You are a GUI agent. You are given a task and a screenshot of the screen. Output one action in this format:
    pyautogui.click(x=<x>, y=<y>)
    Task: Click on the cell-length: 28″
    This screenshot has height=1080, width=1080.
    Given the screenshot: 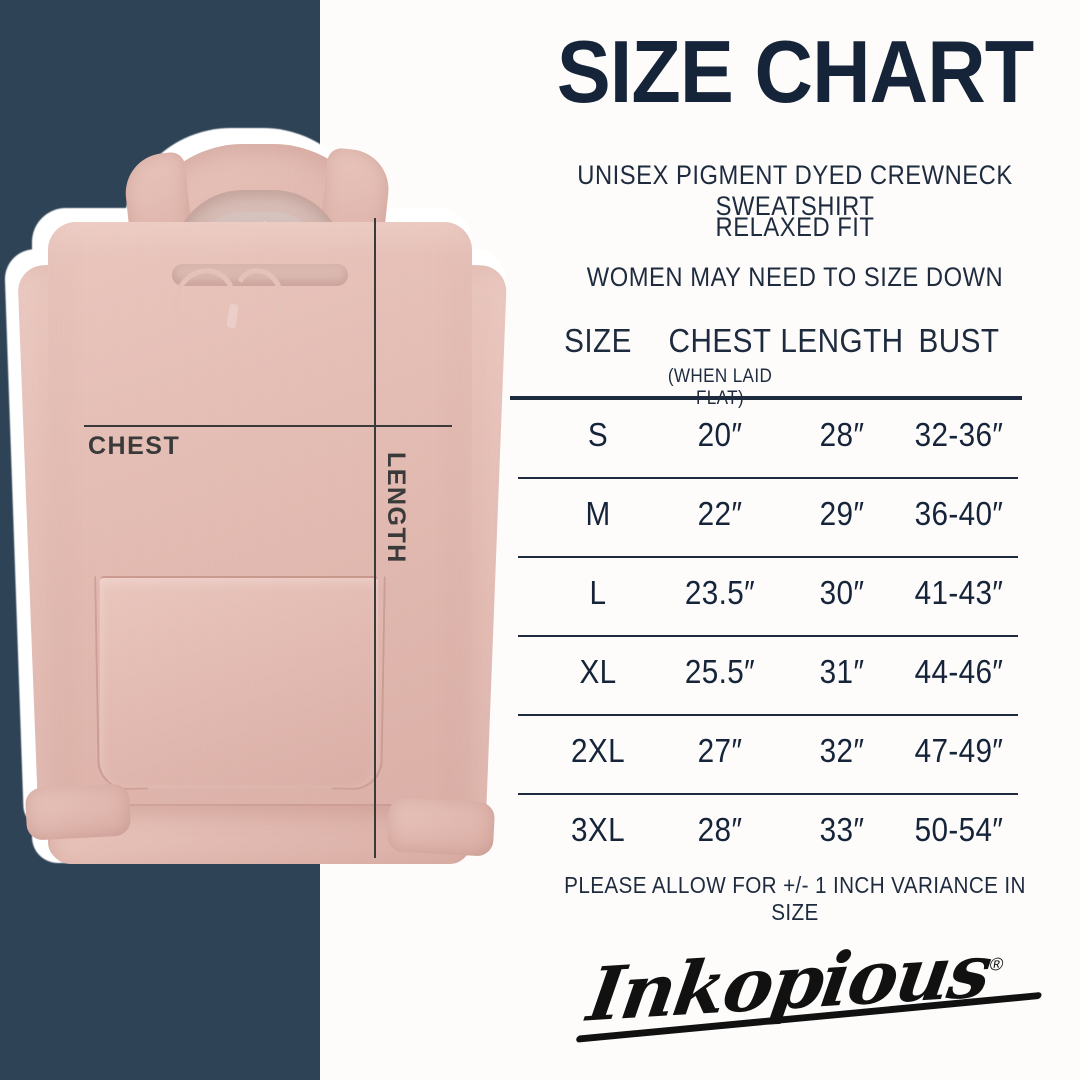 What is the action you would take?
    pyautogui.click(x=842, y=434)
    